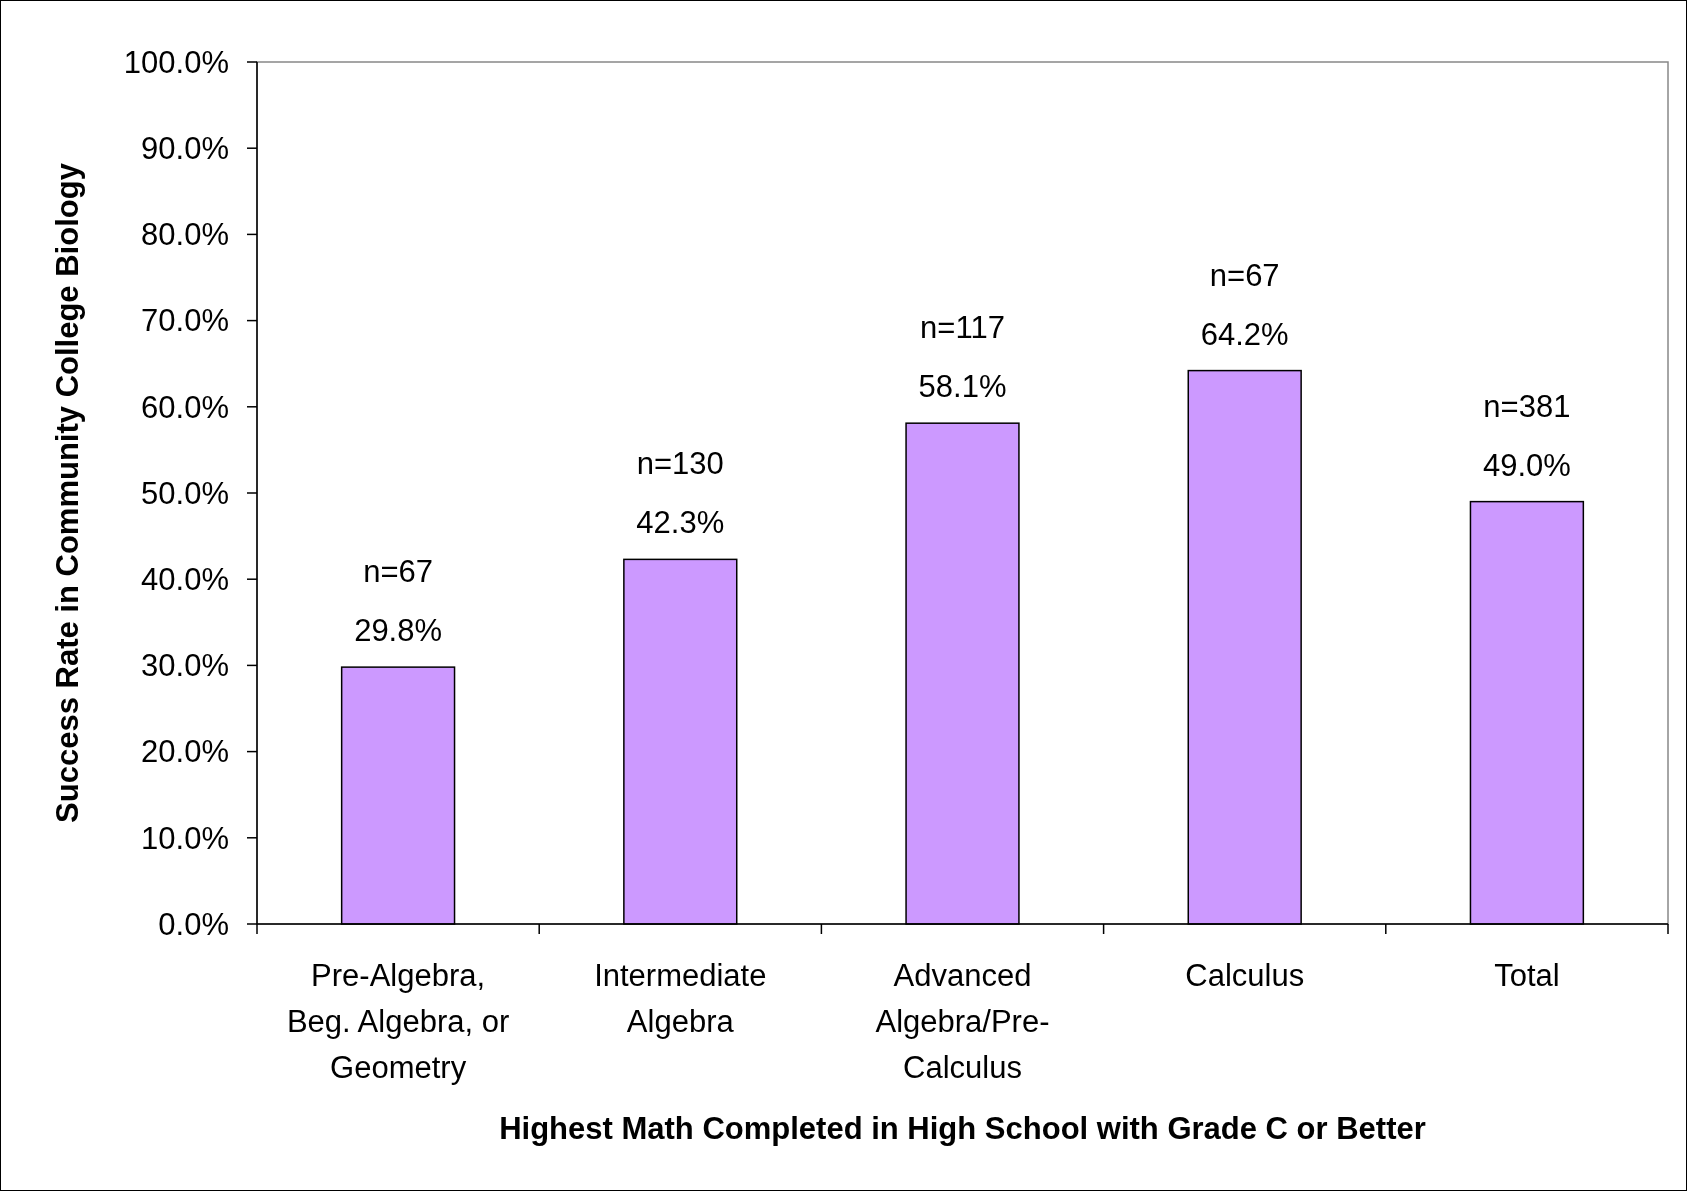 The image size is (1687, 1191). Describe the element at coordinates (193, 924) in the screenshot. I see `y-tick-label: 0.0%` at that location.